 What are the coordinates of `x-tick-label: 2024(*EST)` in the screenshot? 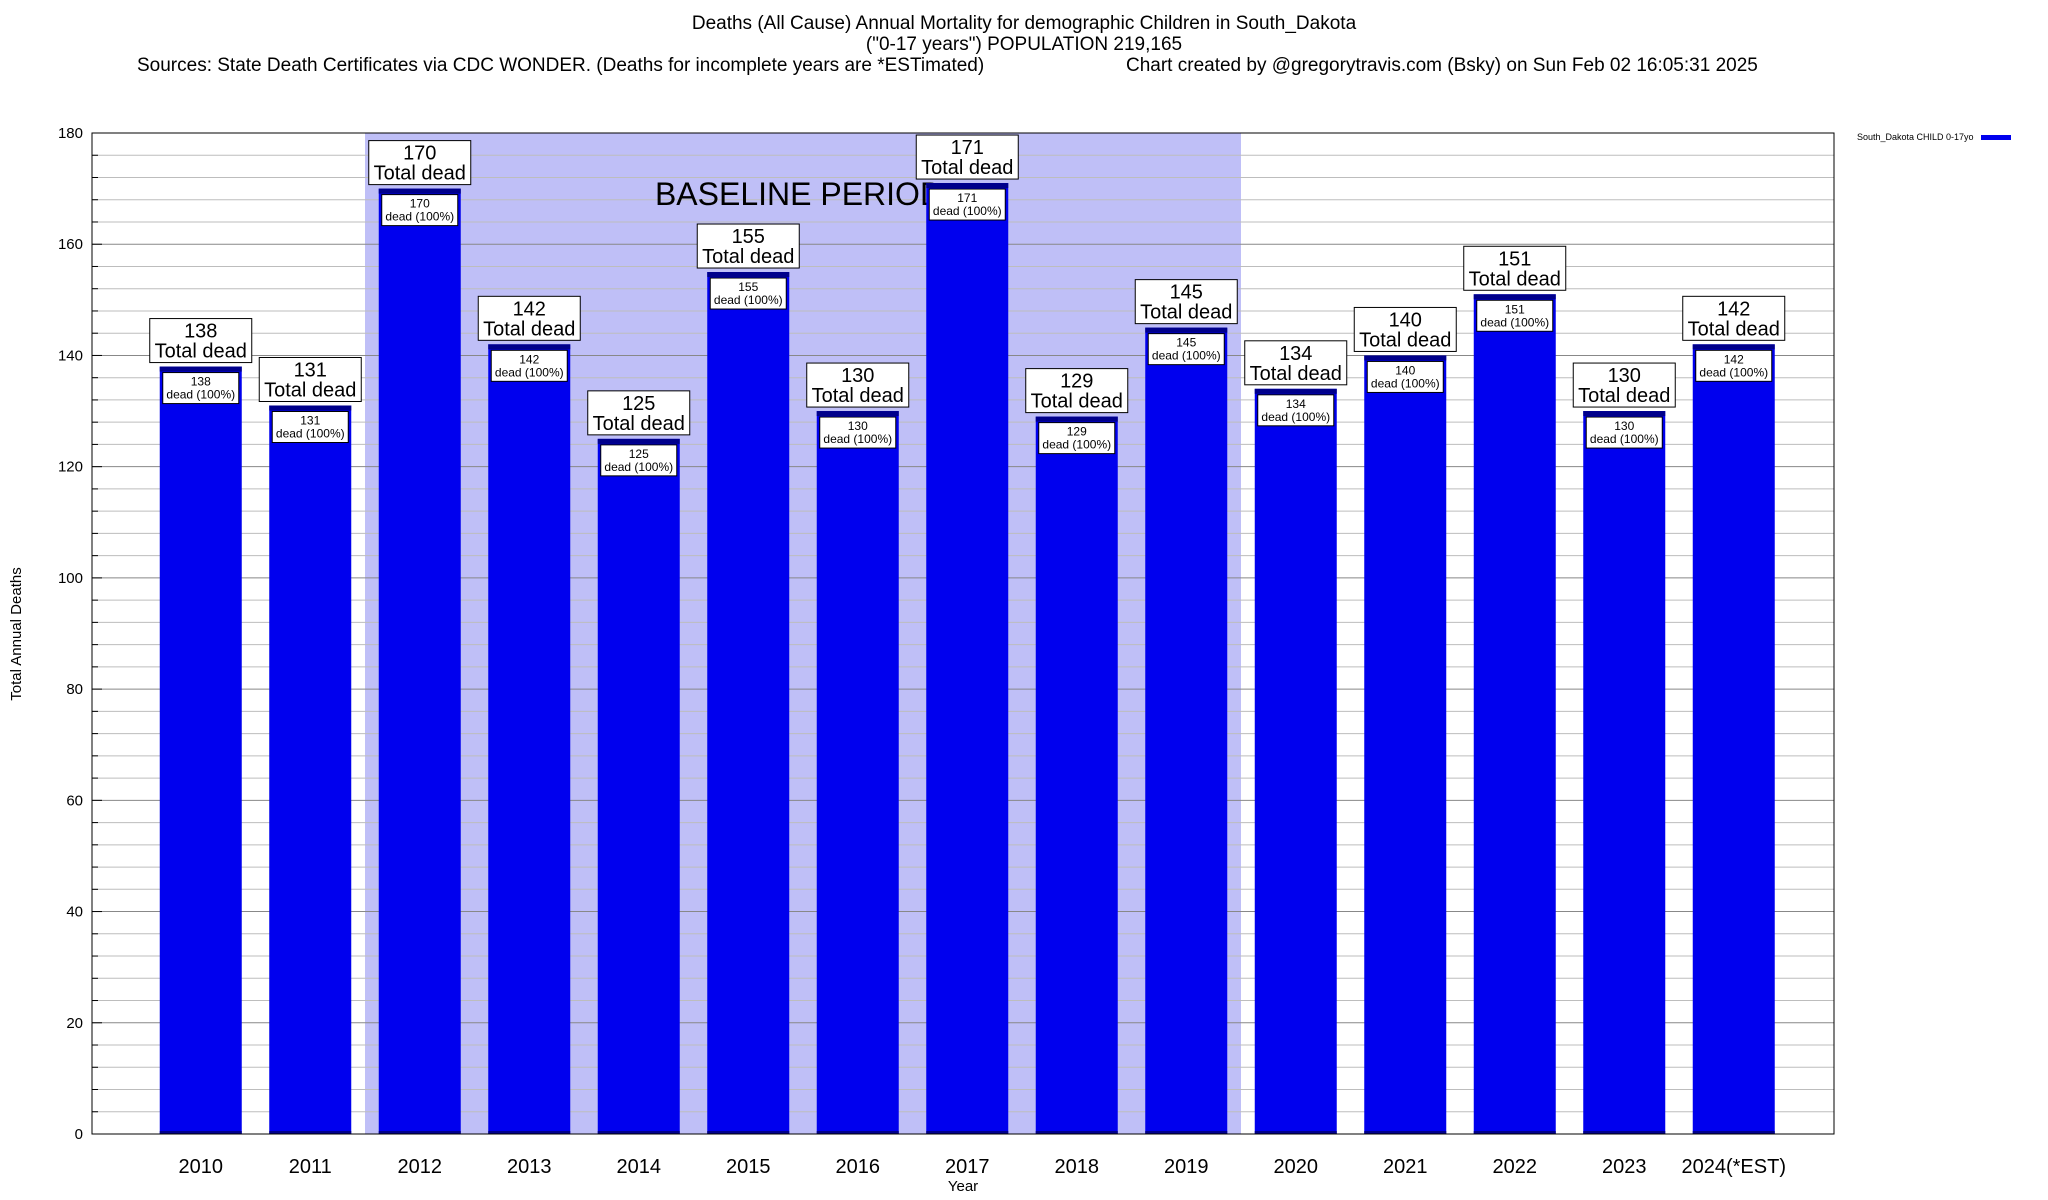 It's located at (1734, 1167).